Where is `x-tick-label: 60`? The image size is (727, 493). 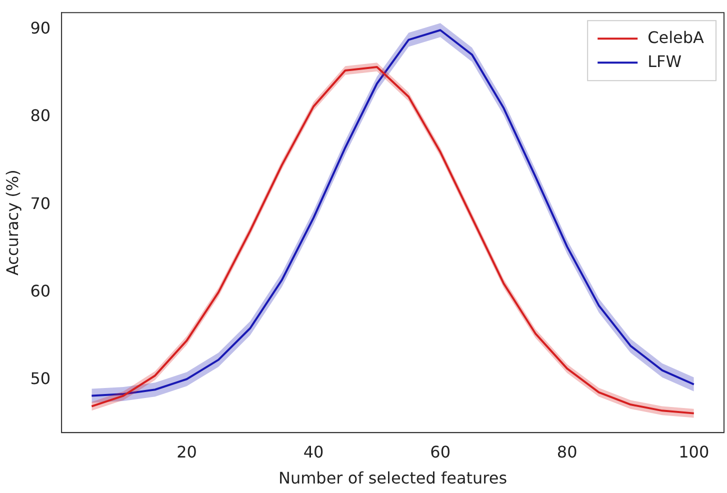
x-tick-label: 60 is located at coordinates (440, 452).